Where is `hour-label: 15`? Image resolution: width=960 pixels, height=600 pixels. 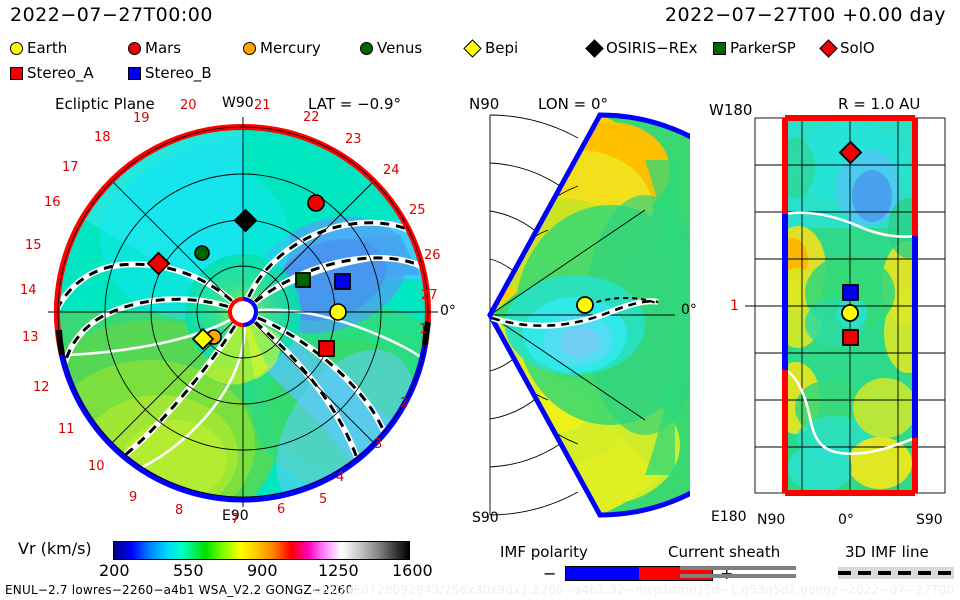 hour-label: 15 is located at coordinates (33, 245).